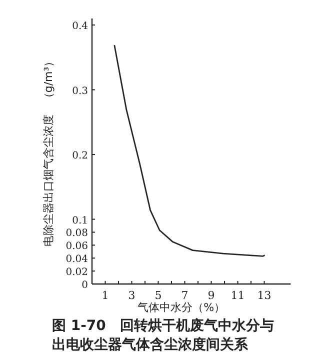 The height and width of the screenshot is (360, 322). What do you see at coordinates (80, 26) in the screenshot?
I see `y-tick-label: 0.4` at bounding box center [80, 26].